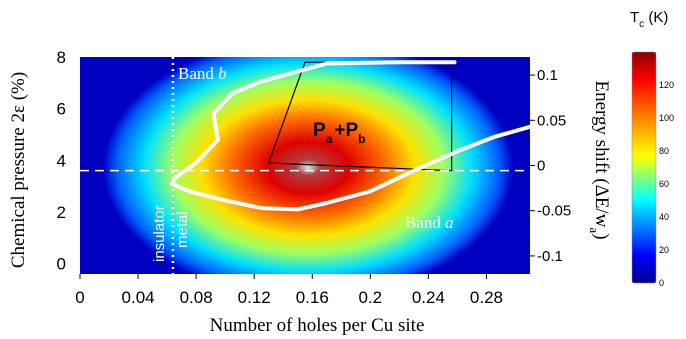 The image size is (686, 339). I want to click on y-right-axis-label: Energy shift (ΔE/wa), so click(599, 159).